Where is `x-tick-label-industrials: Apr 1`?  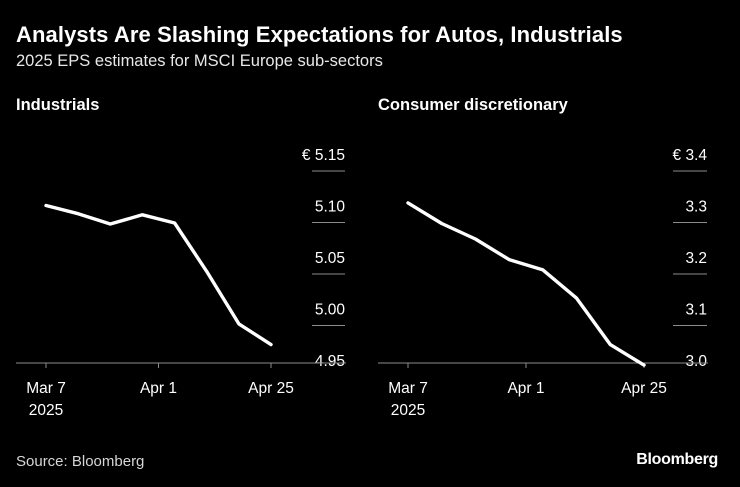
x-tick-label-industrials: Apr 1 is located at coordinates (158, 388).